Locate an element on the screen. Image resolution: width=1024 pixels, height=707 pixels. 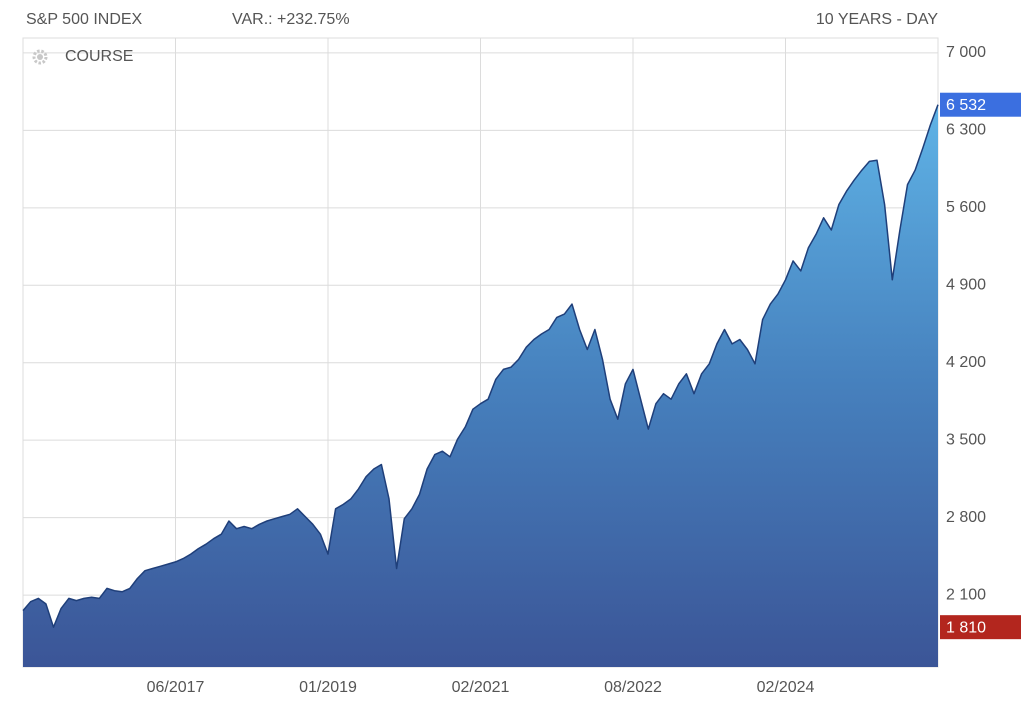
legend-icon is located at coordinates (40, 57).